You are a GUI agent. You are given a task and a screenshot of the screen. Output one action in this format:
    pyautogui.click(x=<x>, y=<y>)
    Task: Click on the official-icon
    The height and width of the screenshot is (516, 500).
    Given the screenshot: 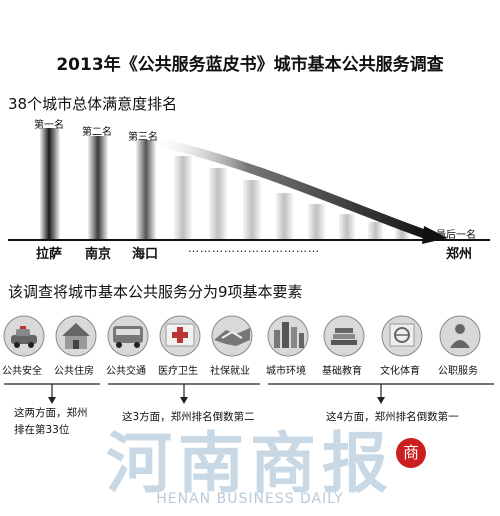 What is the action you would take?
    pyautogui.click(x=460, y=336)
    